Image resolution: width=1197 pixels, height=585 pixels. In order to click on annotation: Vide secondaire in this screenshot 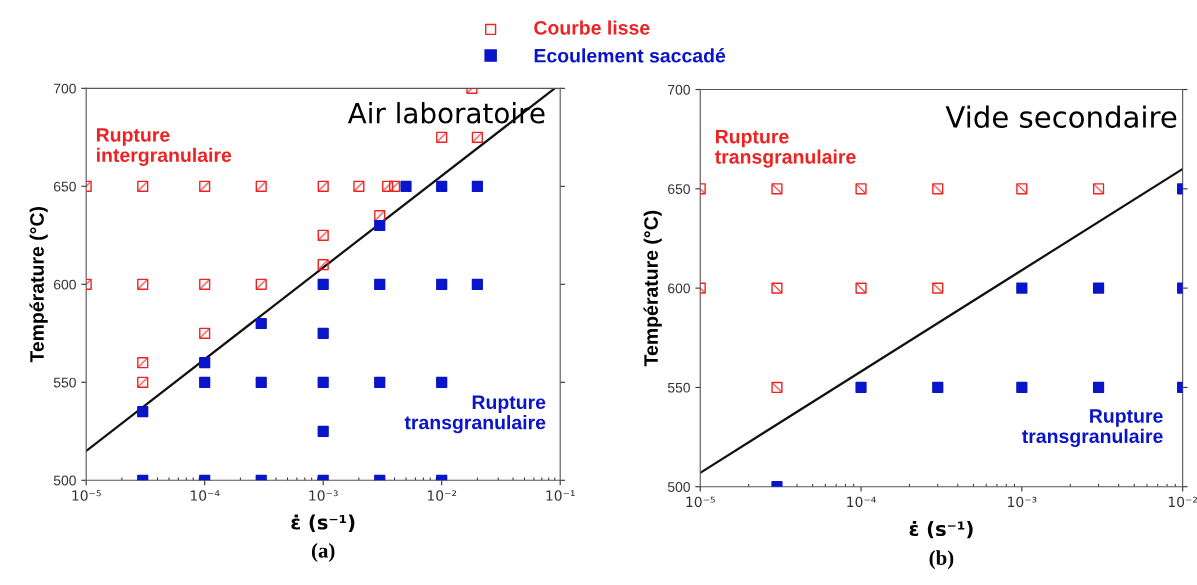, I will do `click(1061, 116)`.